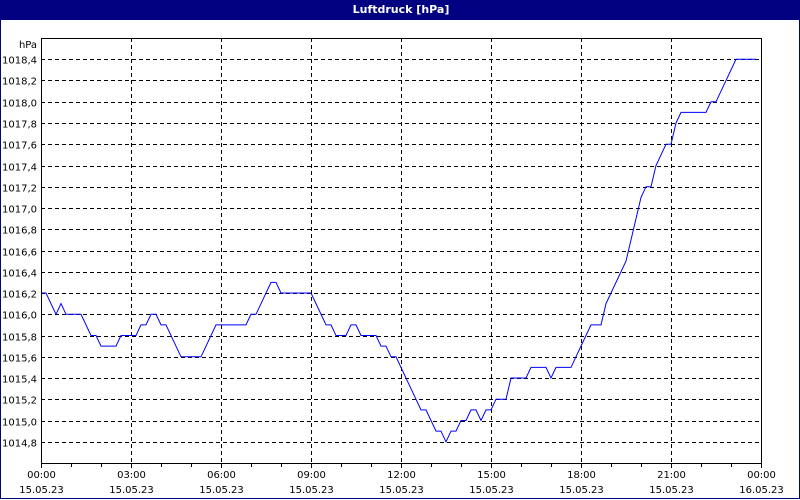 The image size is (800, 500). Describe the element at coordinates (401, 475) in the screenshot. I see `x-tick-time: 12:00` at that location.